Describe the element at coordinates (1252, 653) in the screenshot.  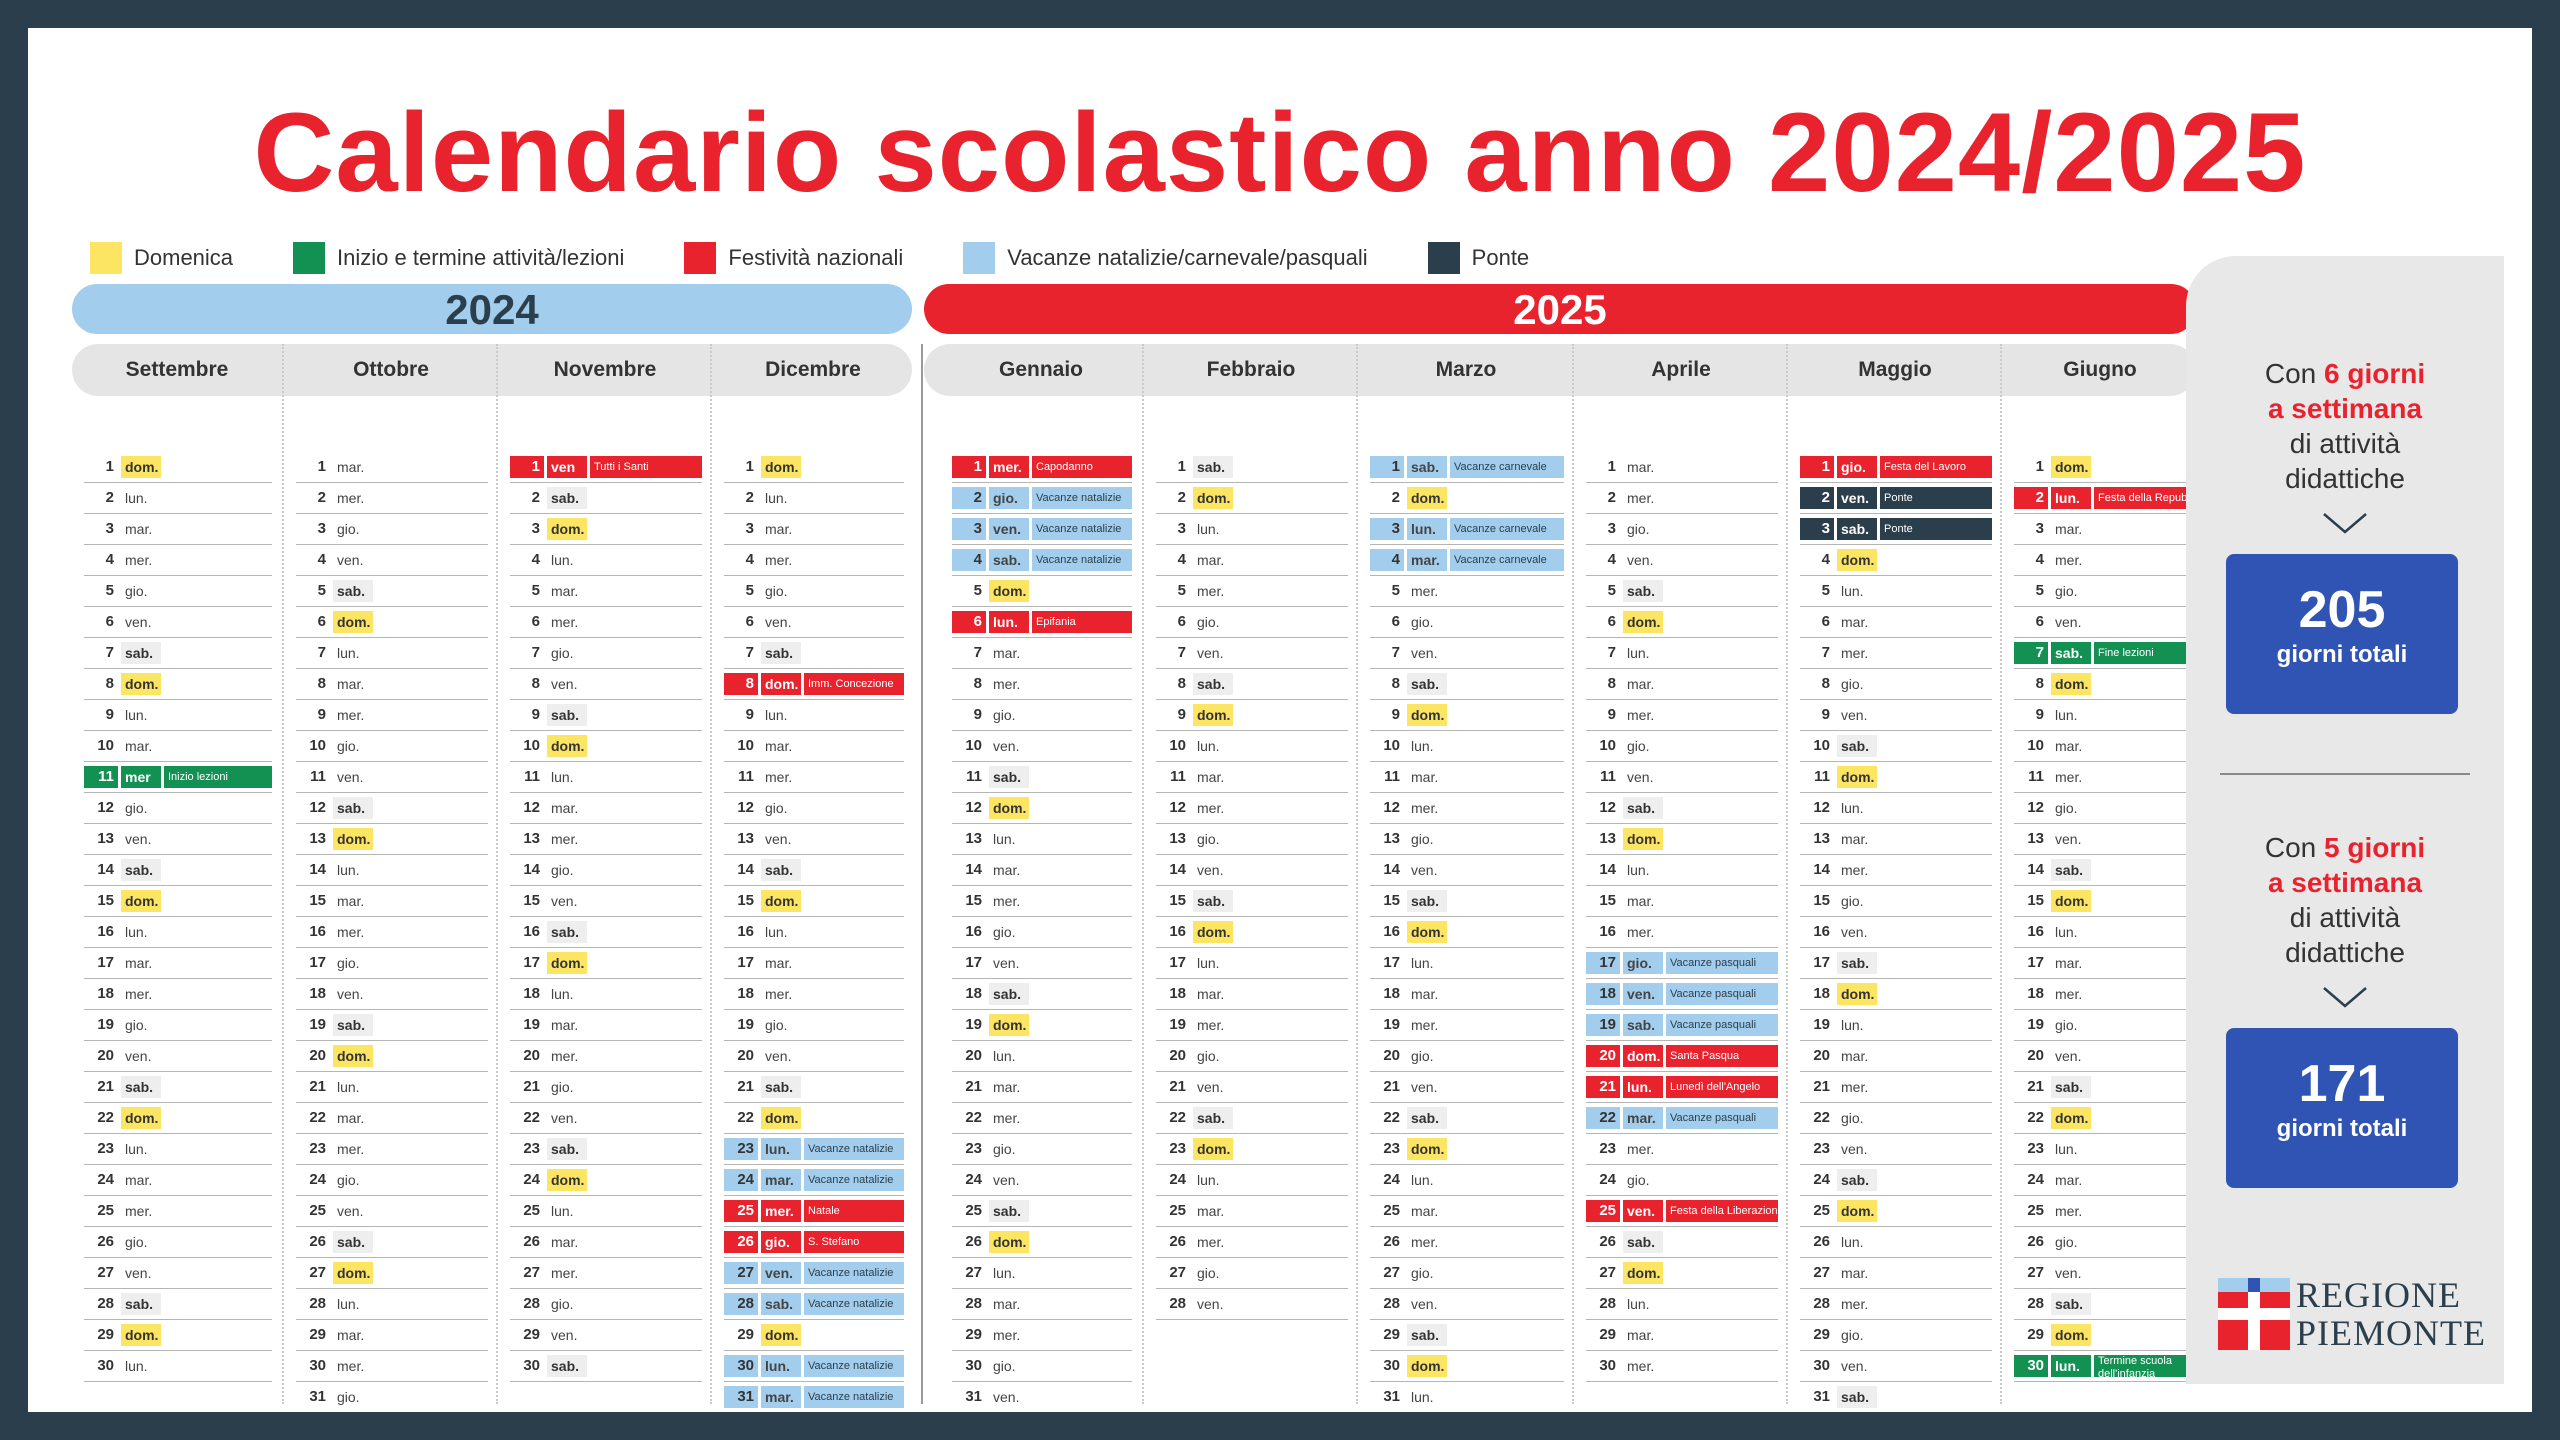
I see `day-row: 7 ven.` at that location.